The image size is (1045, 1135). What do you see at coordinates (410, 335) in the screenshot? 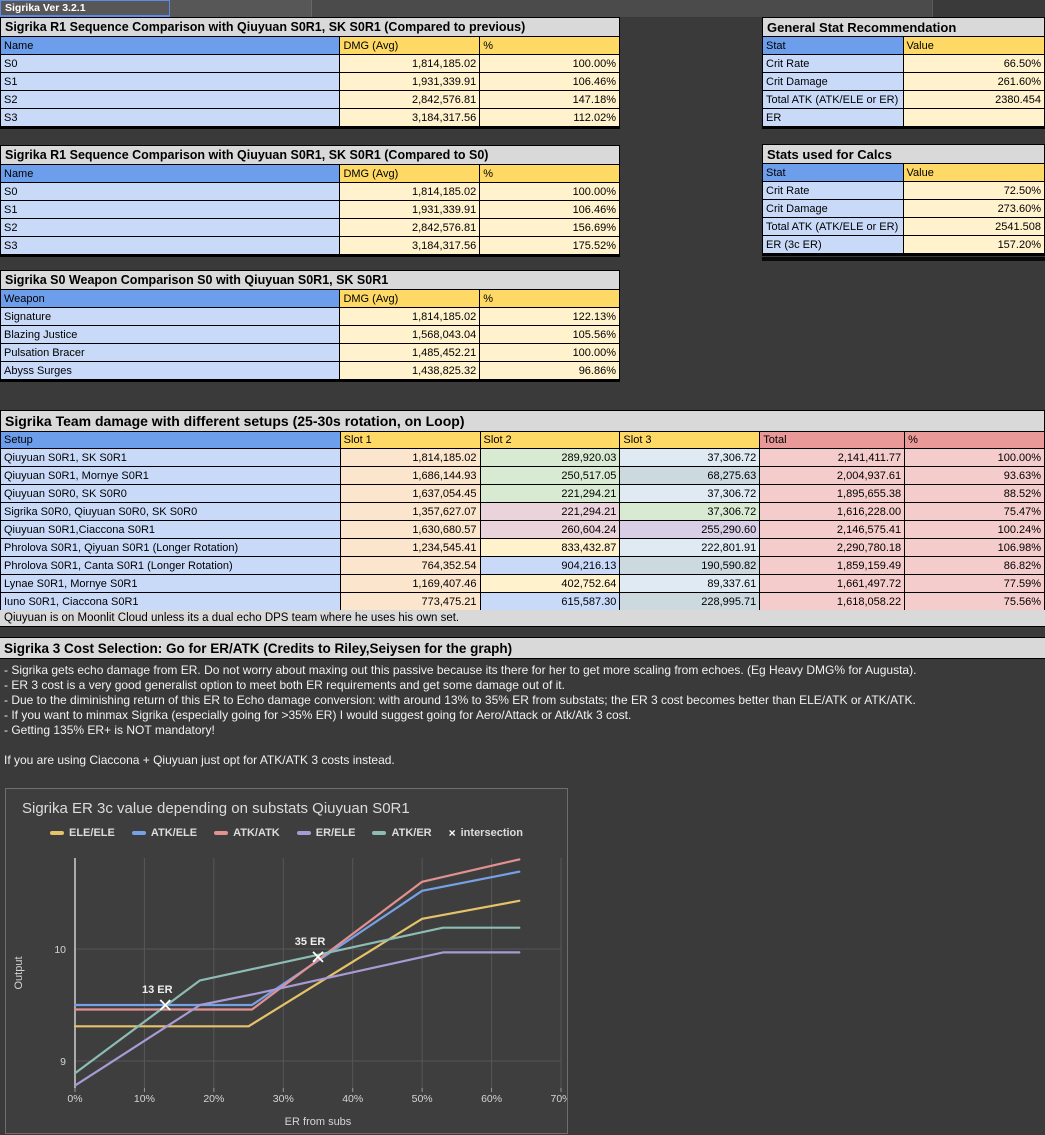
I see `table-cell: 1,568,043.04` at bounding box center [410, 335].